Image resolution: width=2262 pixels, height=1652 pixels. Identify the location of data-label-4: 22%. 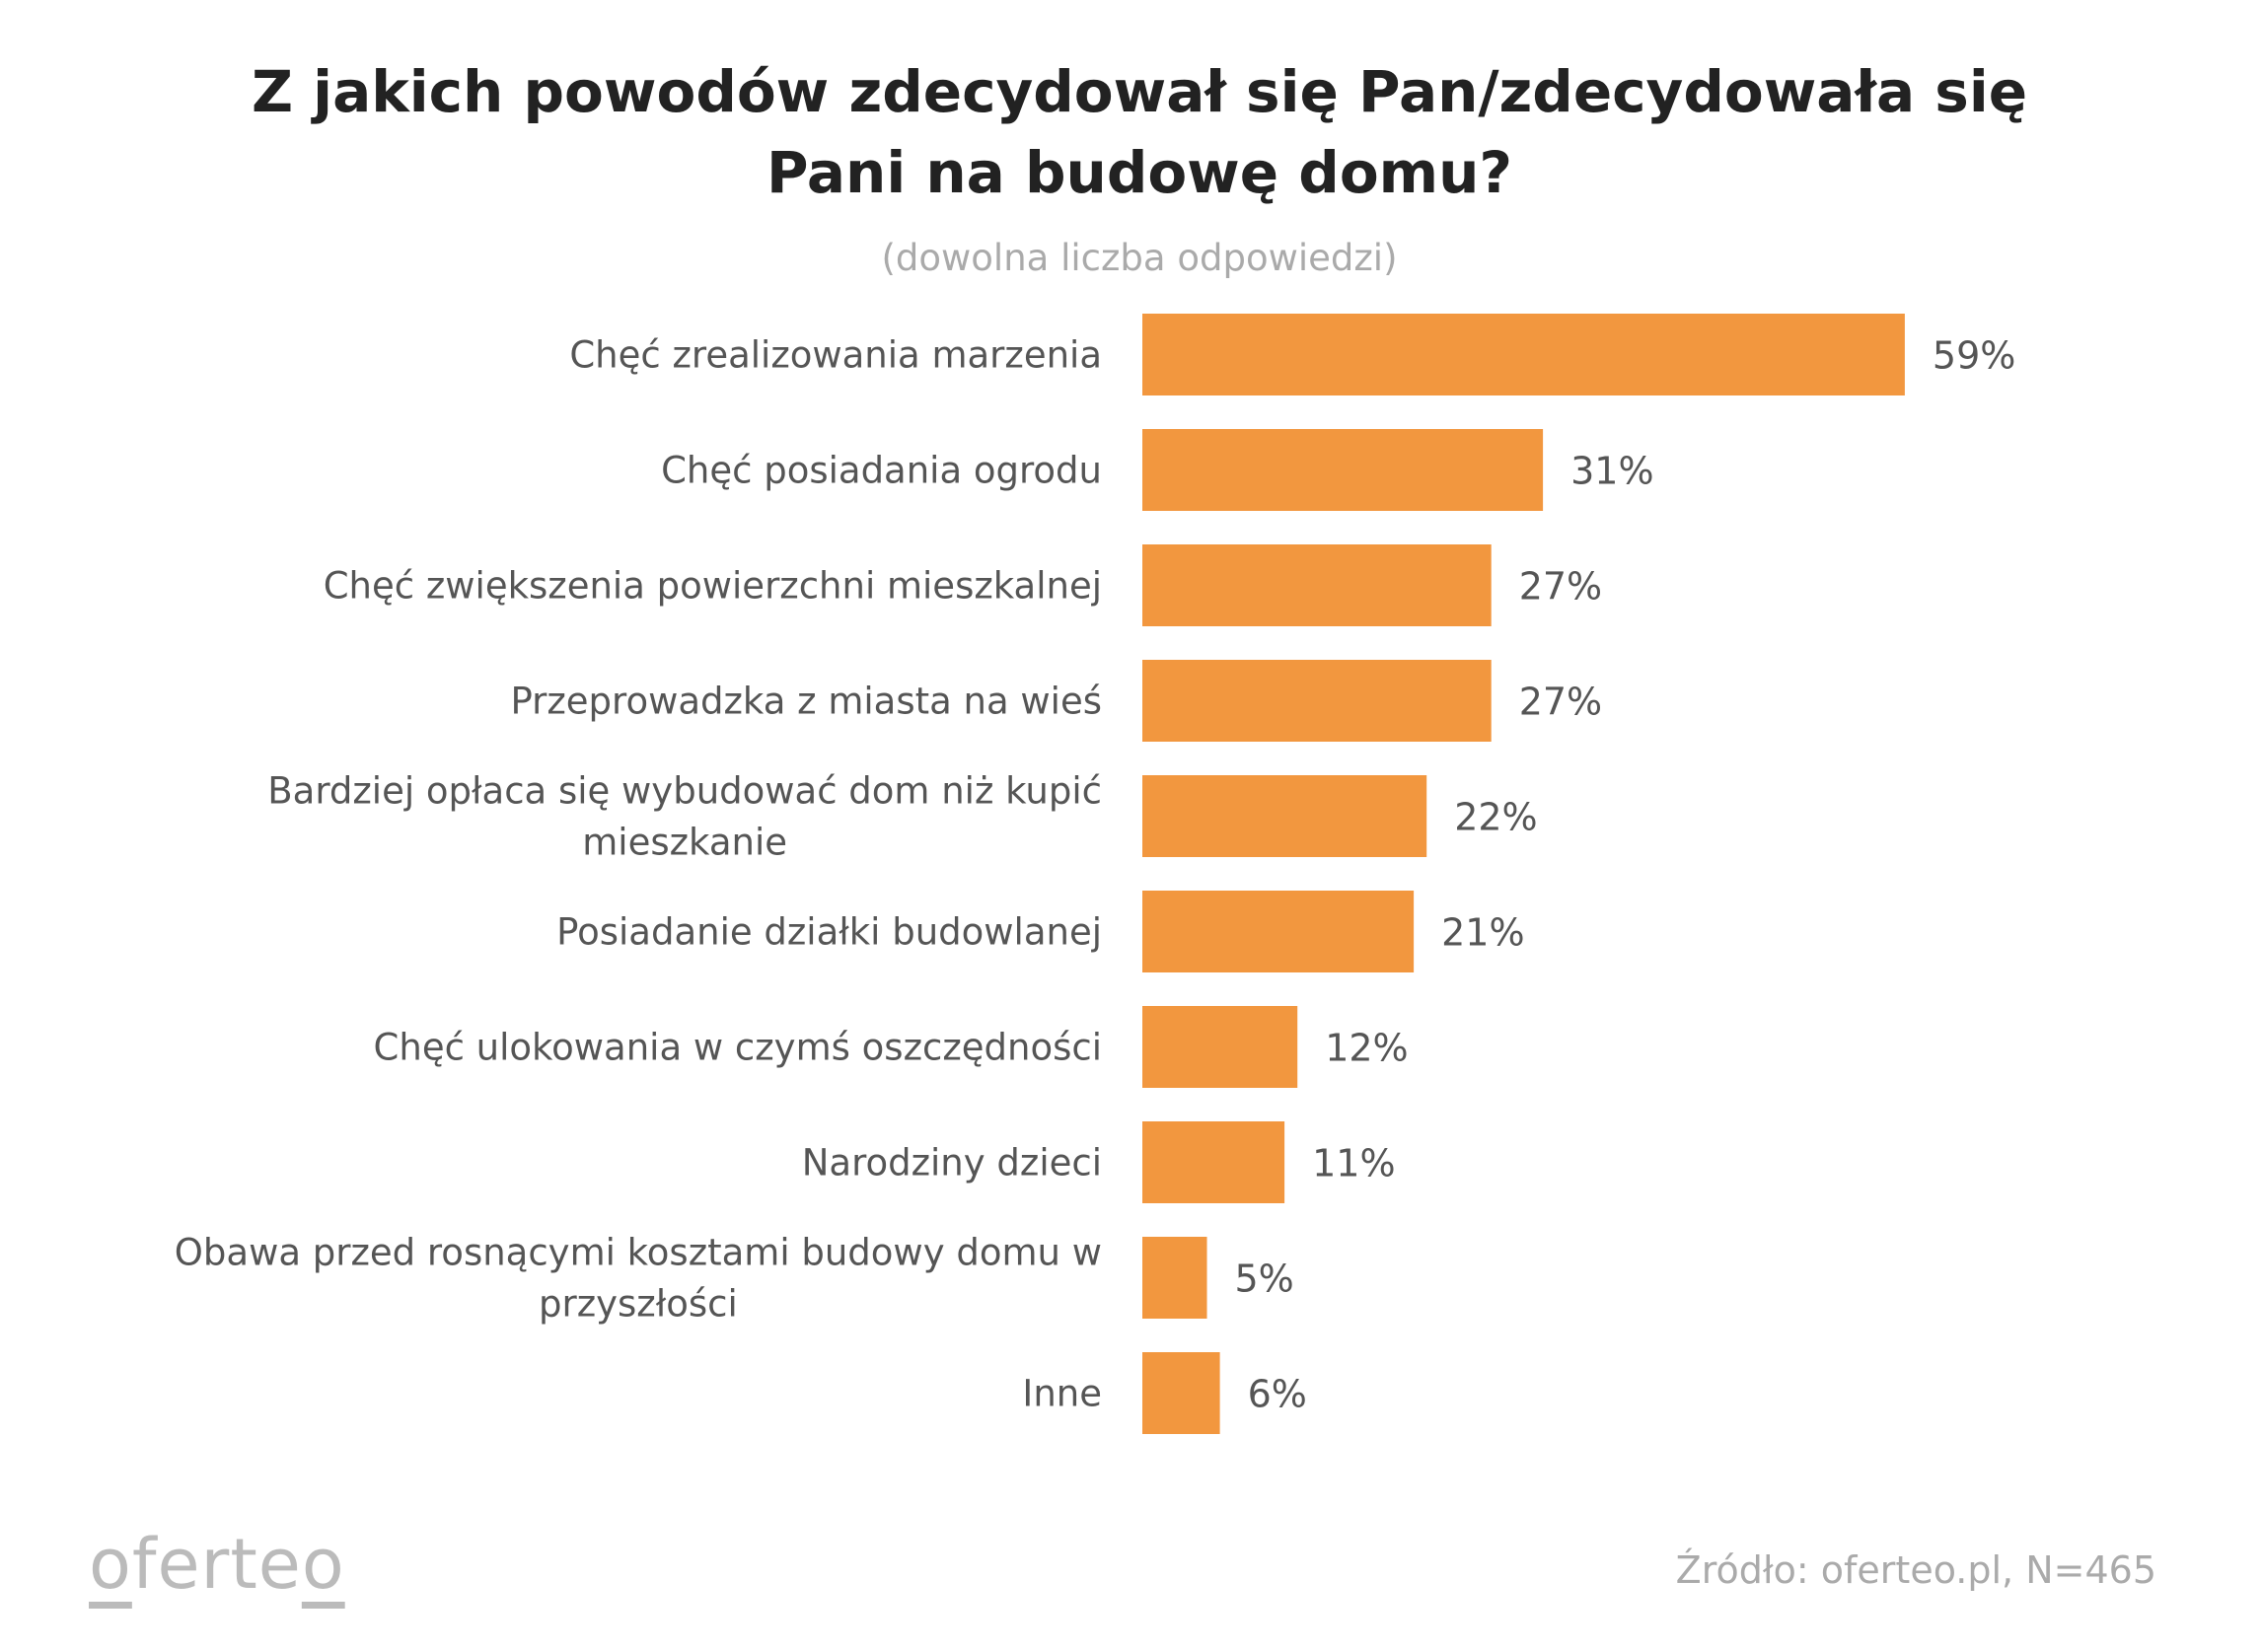
(1496, 818).